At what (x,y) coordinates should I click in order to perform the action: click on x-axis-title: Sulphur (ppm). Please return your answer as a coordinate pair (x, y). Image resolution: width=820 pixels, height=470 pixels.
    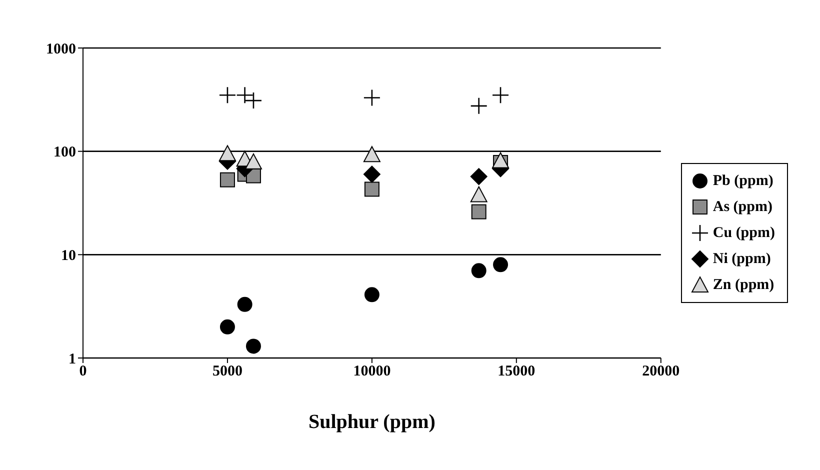
    Looking at the image, I should click on (372, 422).